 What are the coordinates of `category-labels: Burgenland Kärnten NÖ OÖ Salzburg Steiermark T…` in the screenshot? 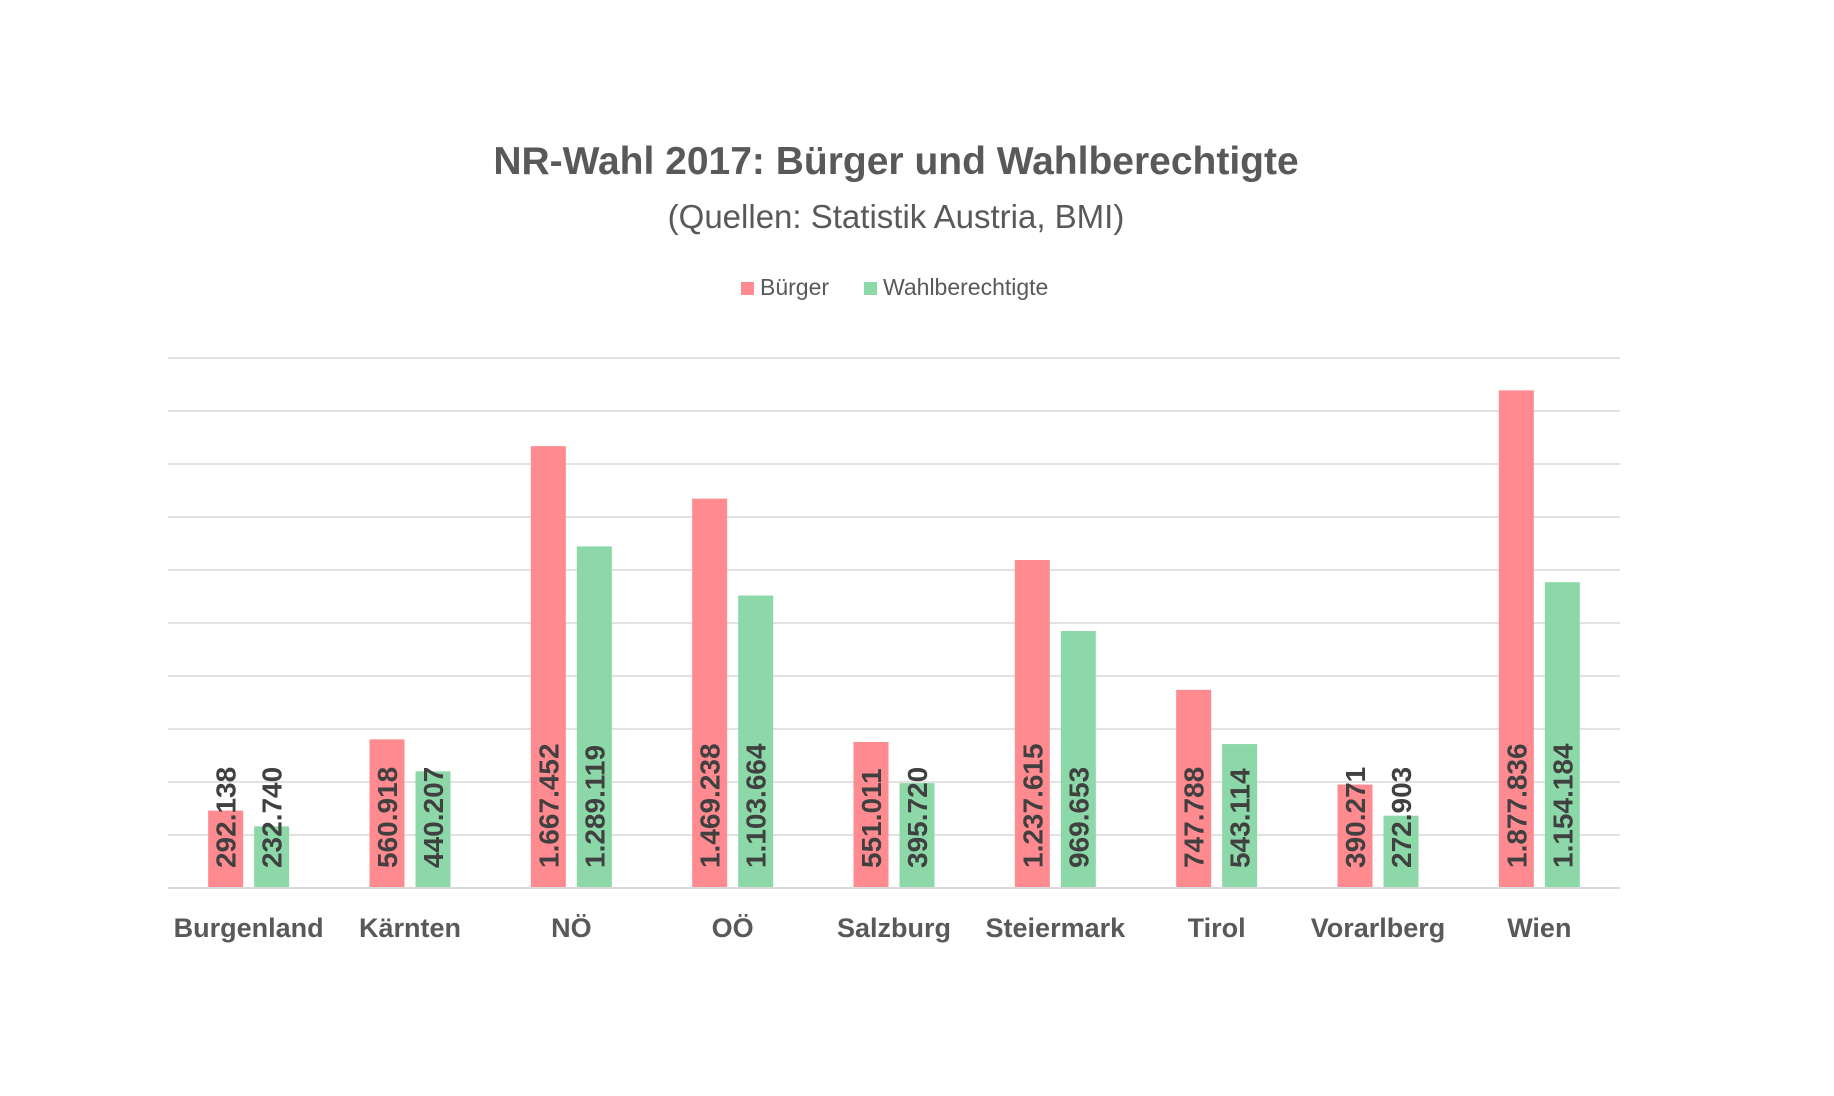 It's located at (873, 928).